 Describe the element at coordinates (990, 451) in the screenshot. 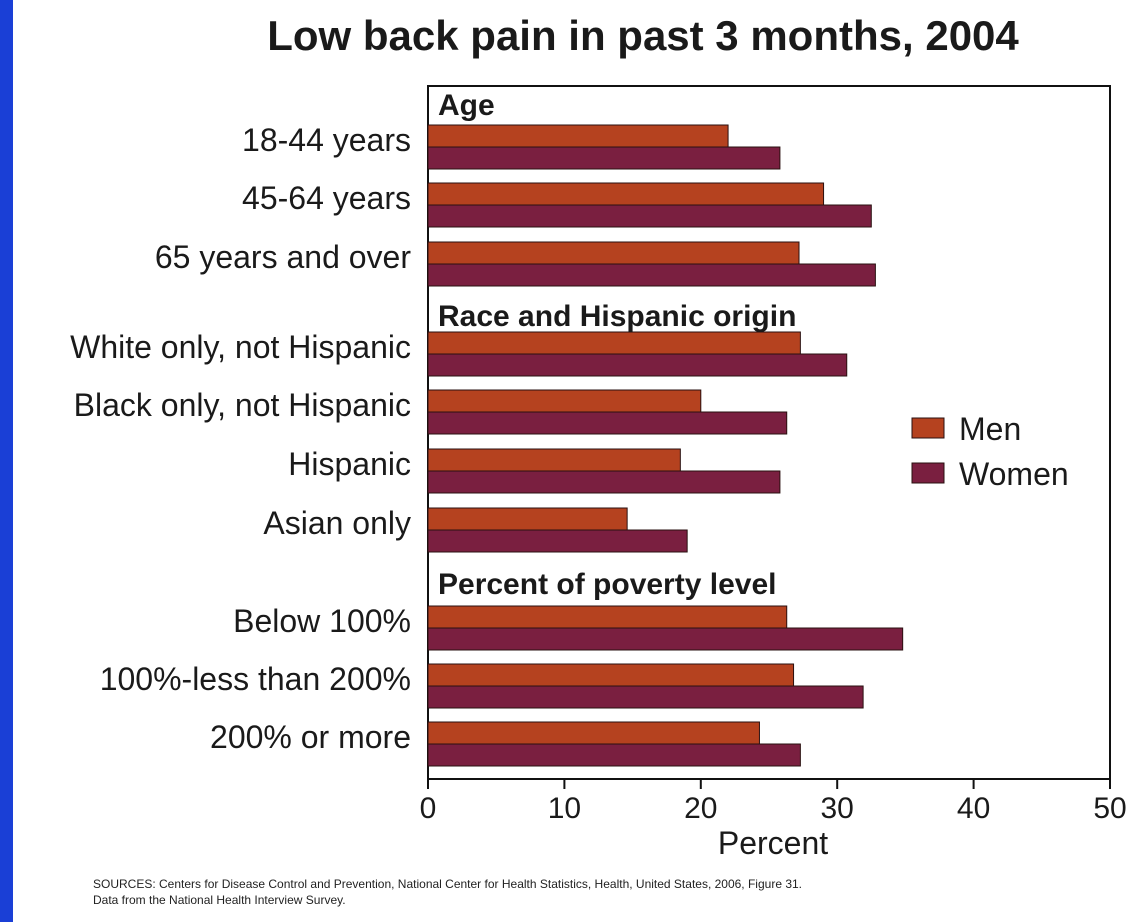

I see `legend: Men Women` at that location.